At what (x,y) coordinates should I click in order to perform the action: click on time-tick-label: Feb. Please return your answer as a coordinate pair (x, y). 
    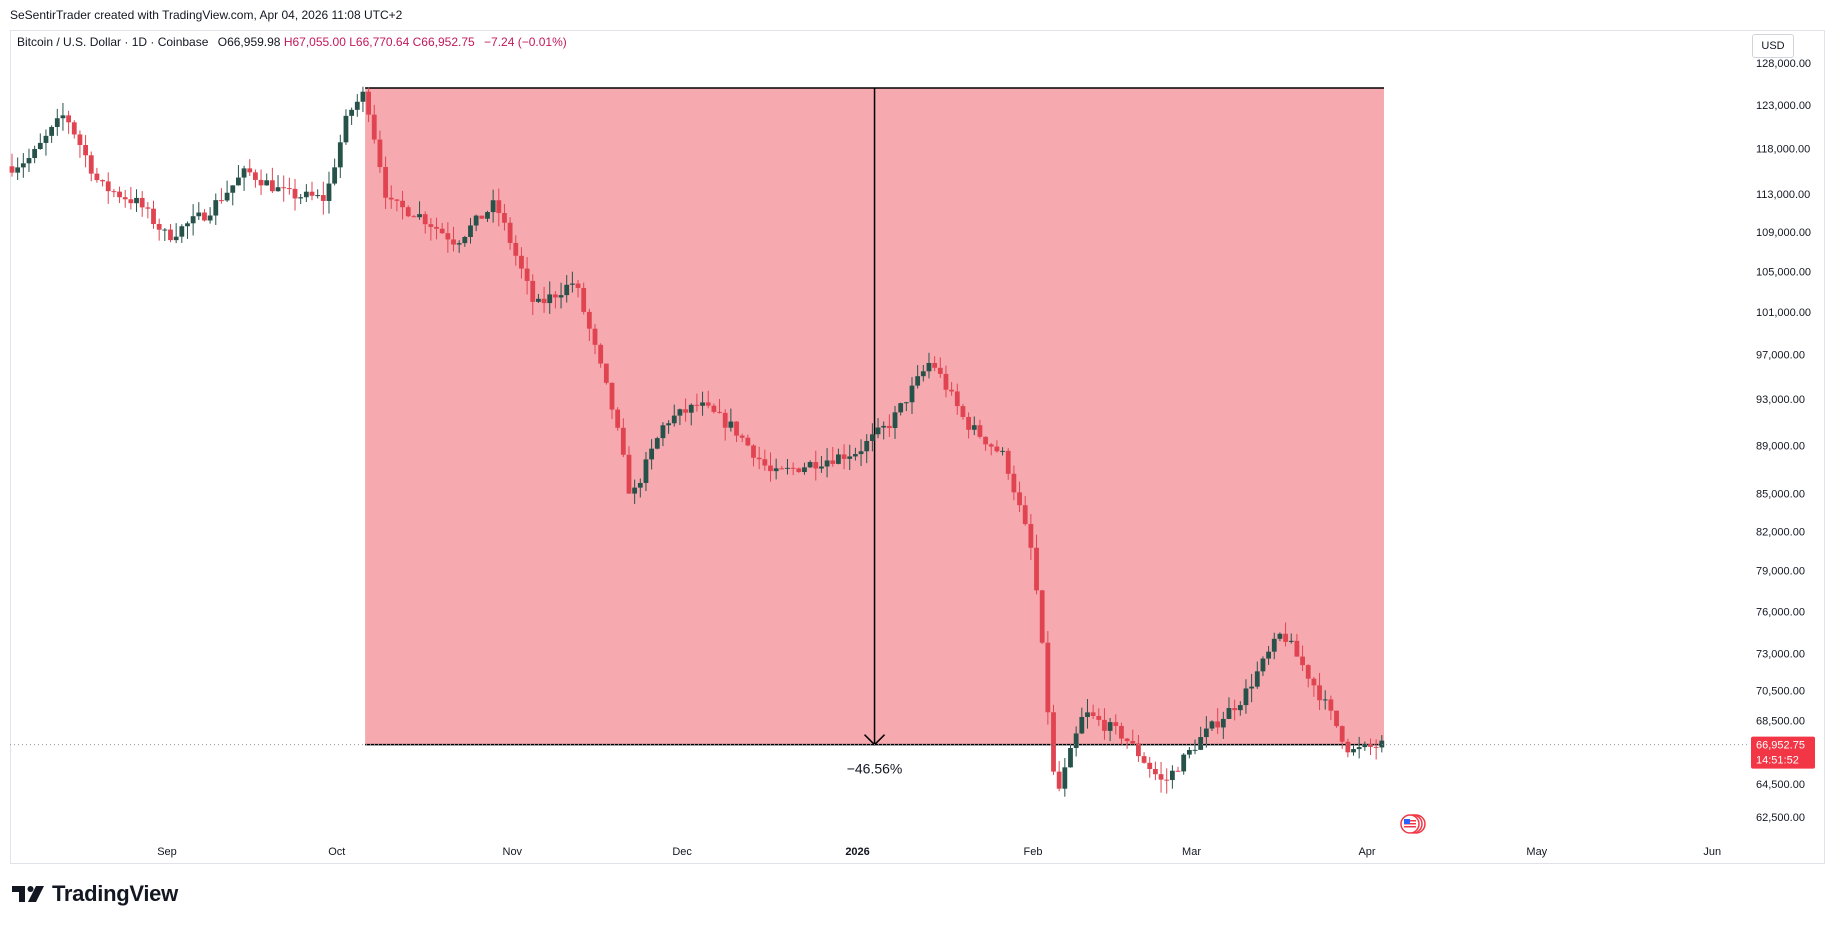
    Looking at the image, I should click on (1033, 852).